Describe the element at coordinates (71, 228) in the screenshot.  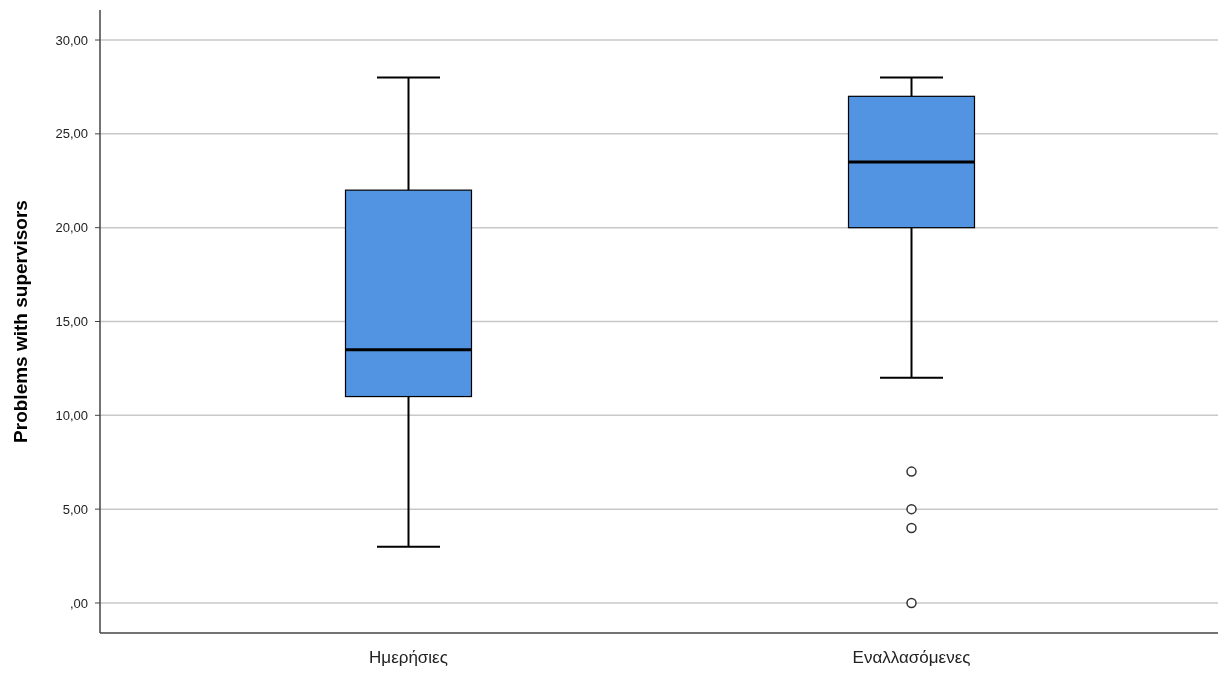
I see `y-tick-label: 20,00` at that location.